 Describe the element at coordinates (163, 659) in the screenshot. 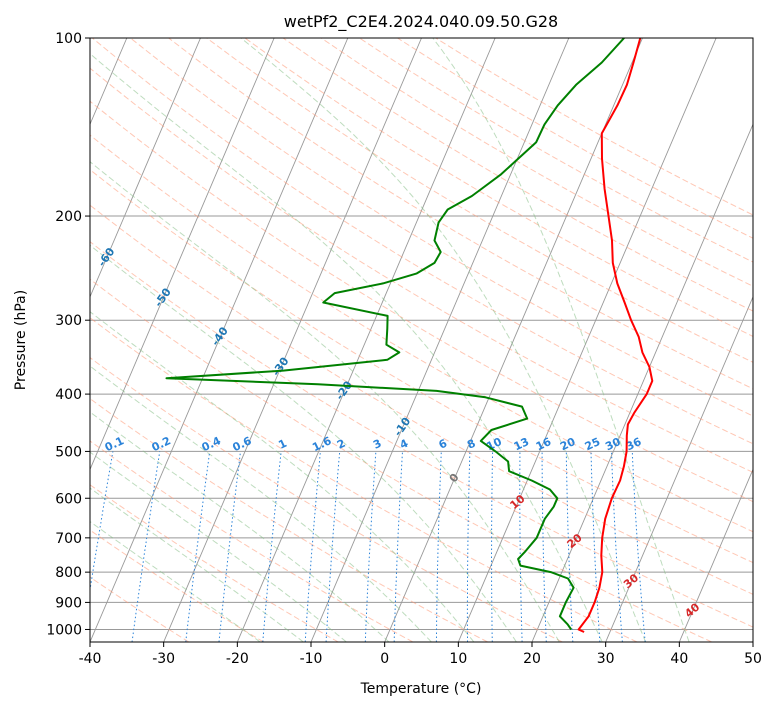

I see `x-tick-label: -30` at that location.